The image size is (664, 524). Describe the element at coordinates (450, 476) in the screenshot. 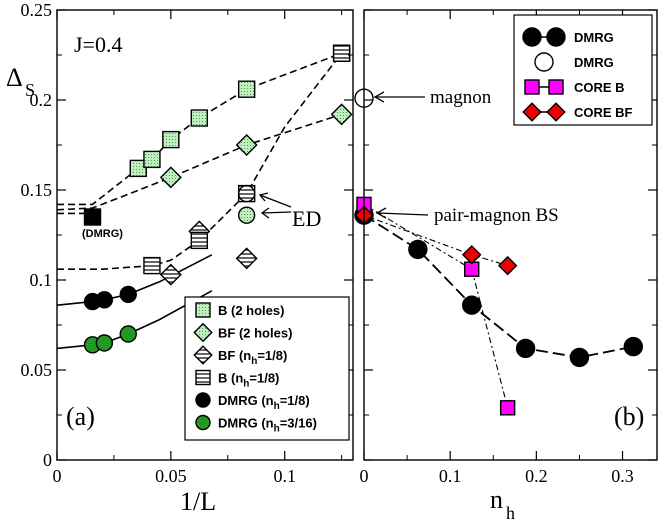

I see `panel-b-x-tick-label: 0.1` at that location.